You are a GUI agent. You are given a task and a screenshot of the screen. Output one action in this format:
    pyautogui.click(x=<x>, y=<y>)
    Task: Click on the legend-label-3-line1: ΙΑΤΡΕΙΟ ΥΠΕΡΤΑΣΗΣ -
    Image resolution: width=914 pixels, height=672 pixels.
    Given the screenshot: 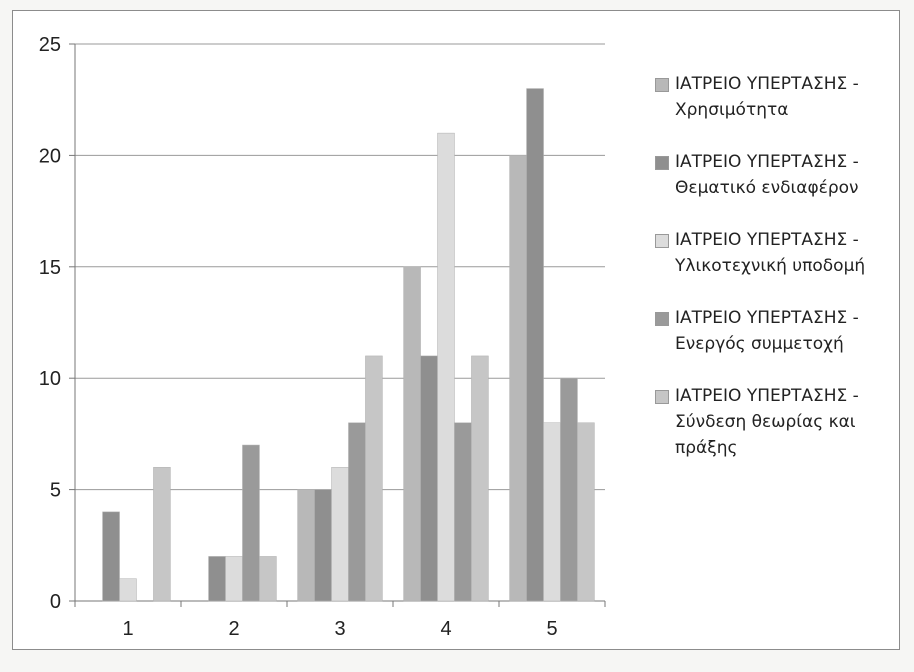 What is the action you would take?
    pyautogui.click(x=767, y=240)
    